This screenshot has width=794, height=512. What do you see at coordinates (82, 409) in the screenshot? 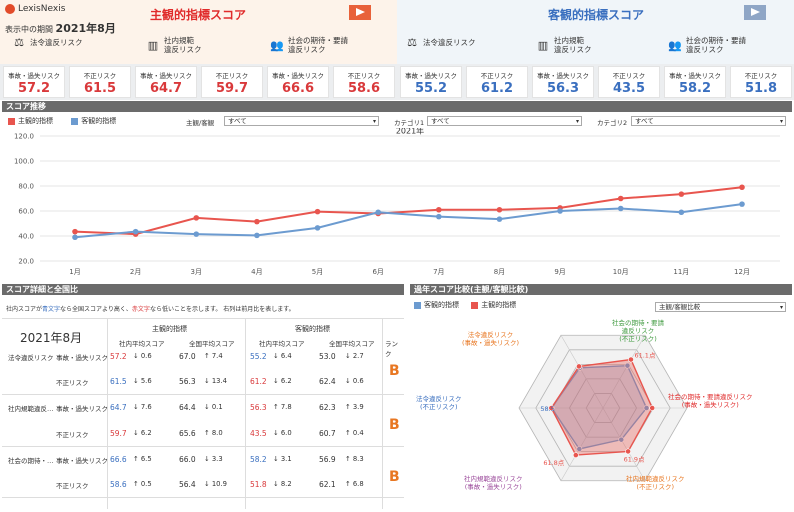
I see `row-risk-type: 事故・過失リスク` at bounding box center [82, 409].